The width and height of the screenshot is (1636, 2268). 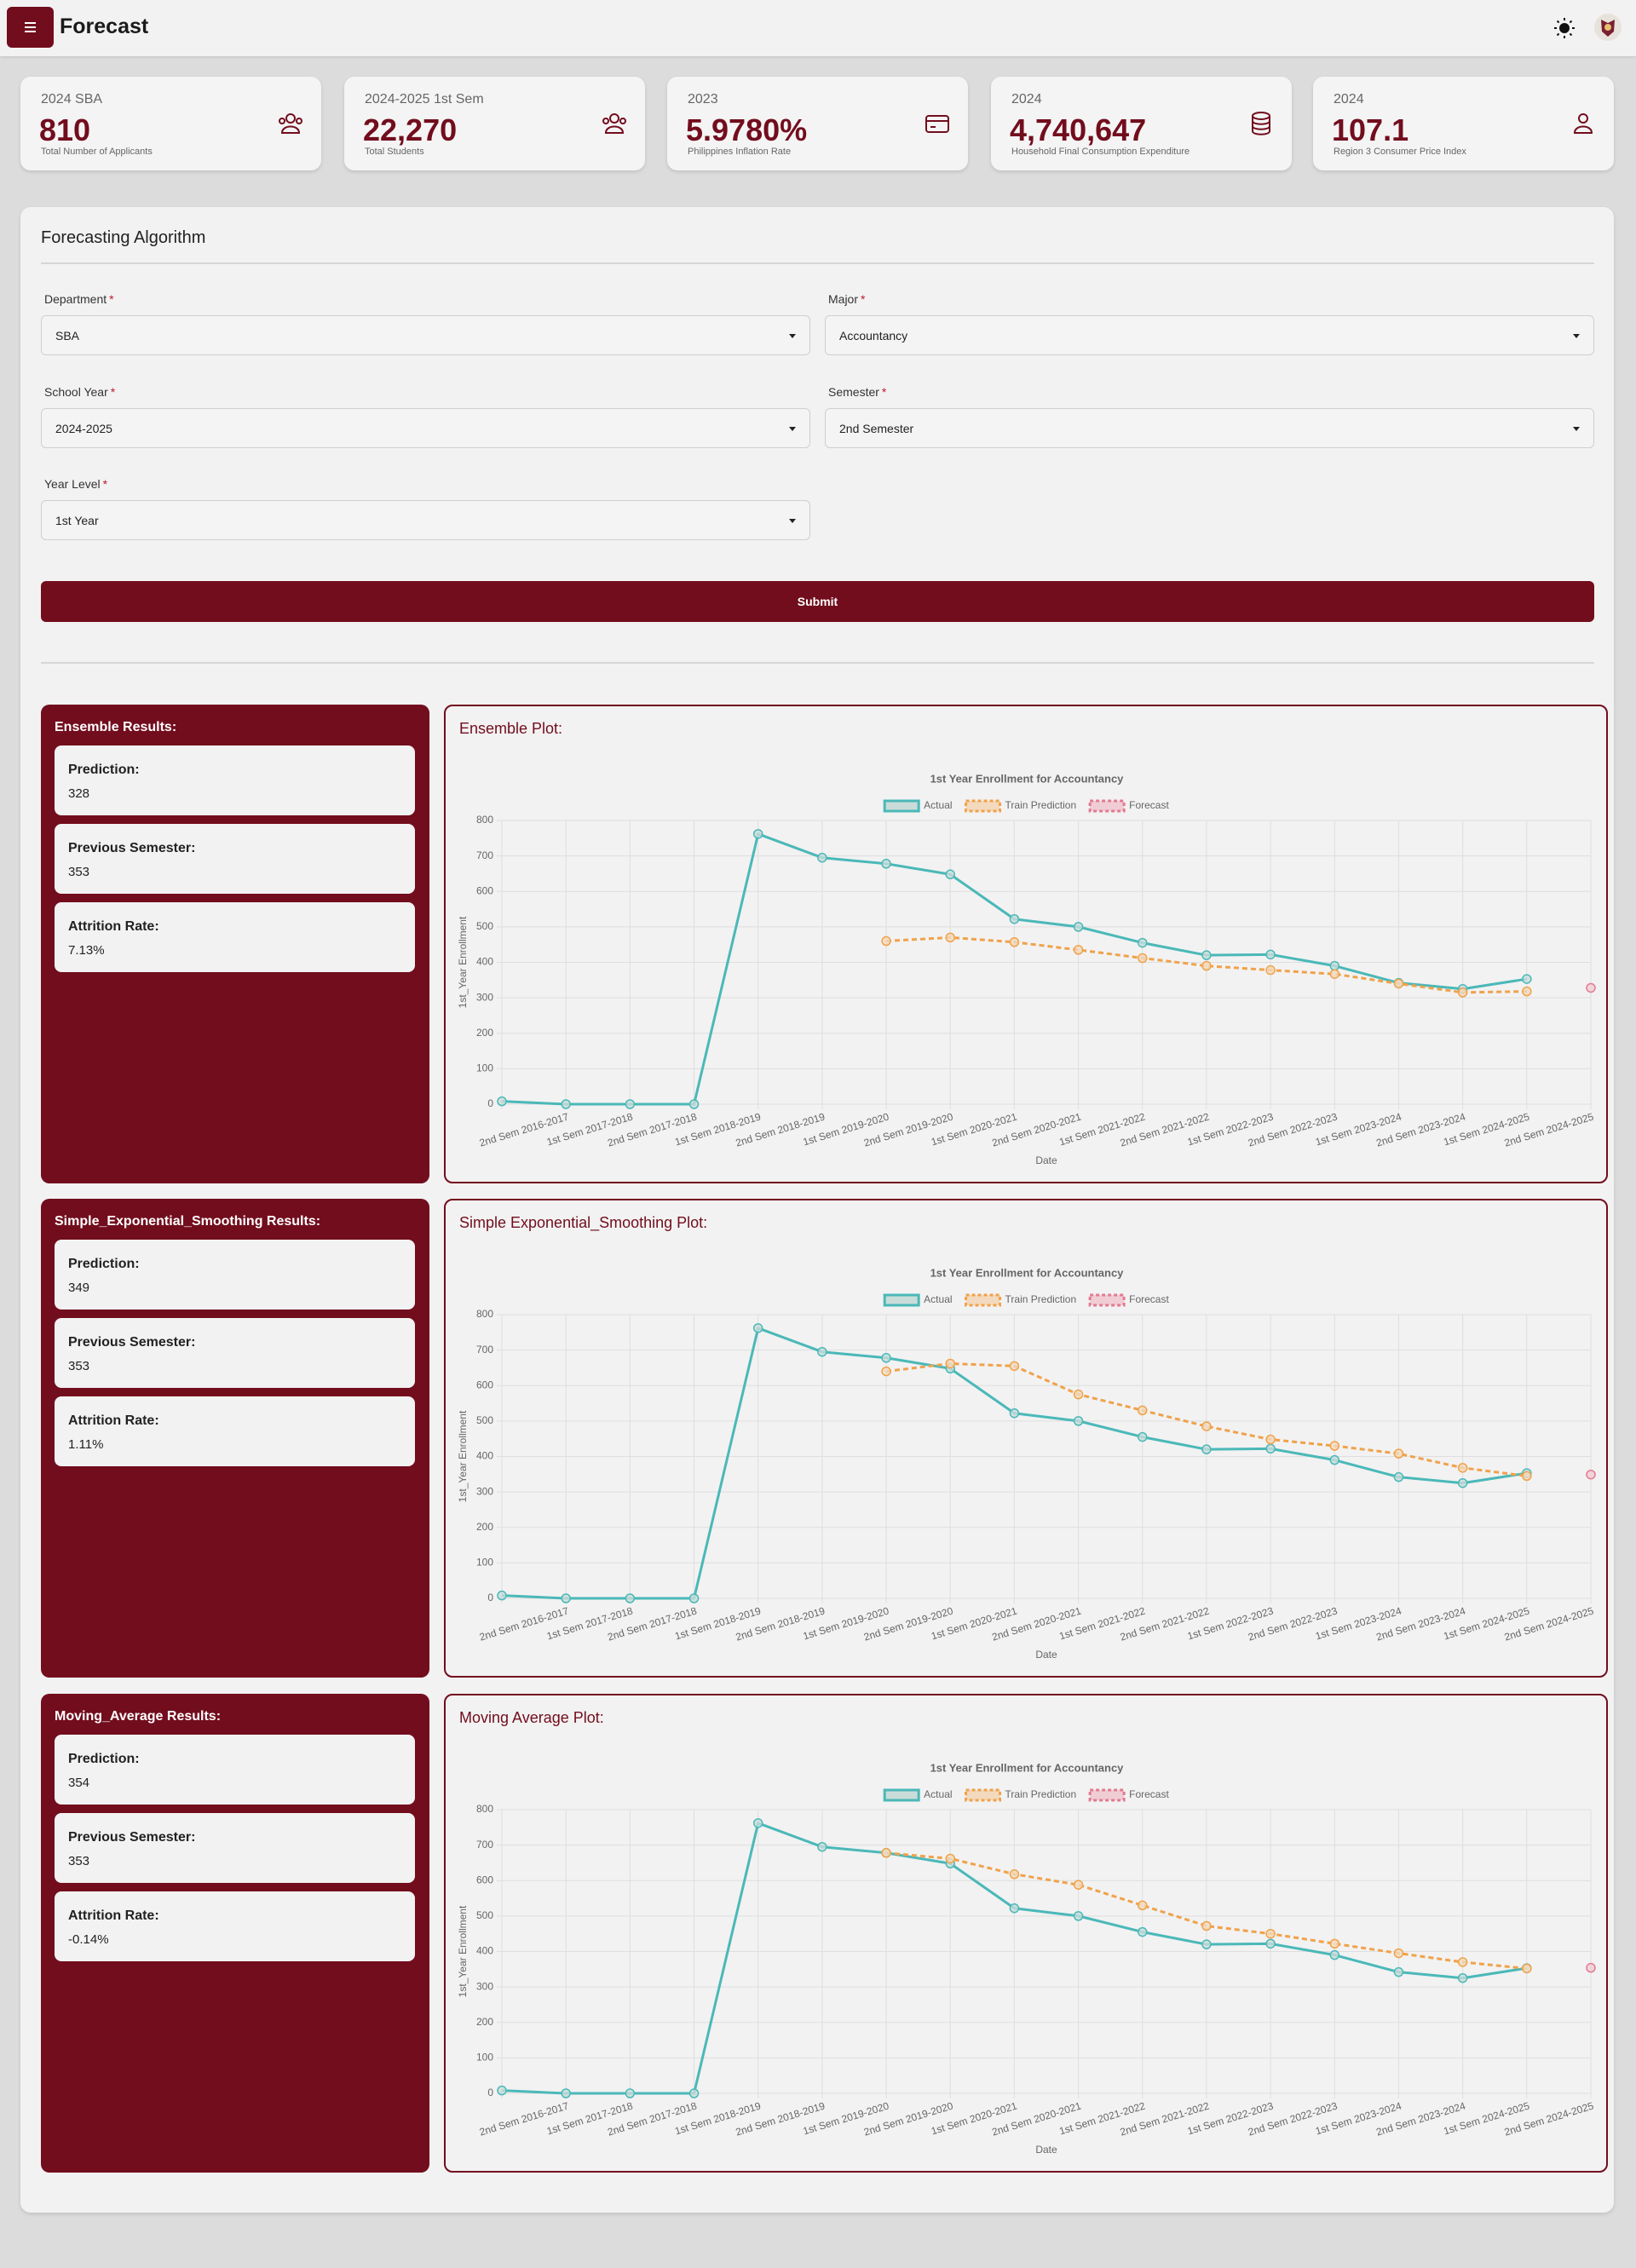 What do you see at coordinates (463, 1951) in the screenshot?
I see `y-axis-label: 1st_Year Enrollment` at bounding box center [463, 1951].